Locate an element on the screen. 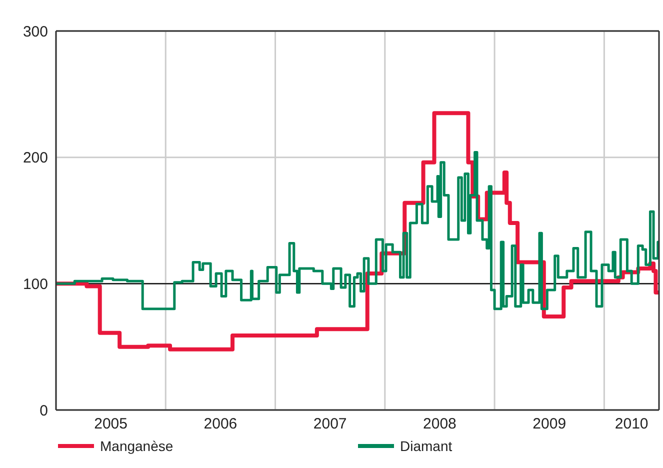  y-tick-label: 100 is located at coordinates (35, 284).